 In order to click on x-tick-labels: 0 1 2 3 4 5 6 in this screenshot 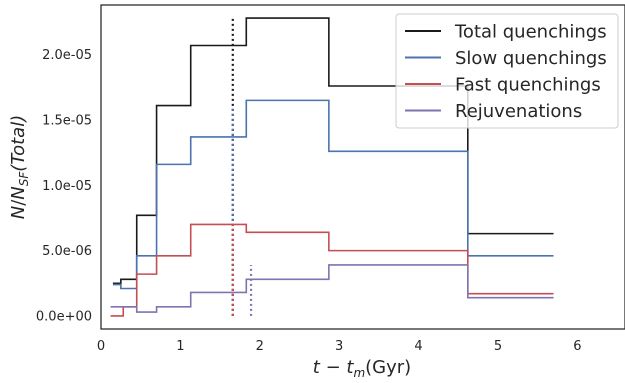, I will do `click(339, 346)`.